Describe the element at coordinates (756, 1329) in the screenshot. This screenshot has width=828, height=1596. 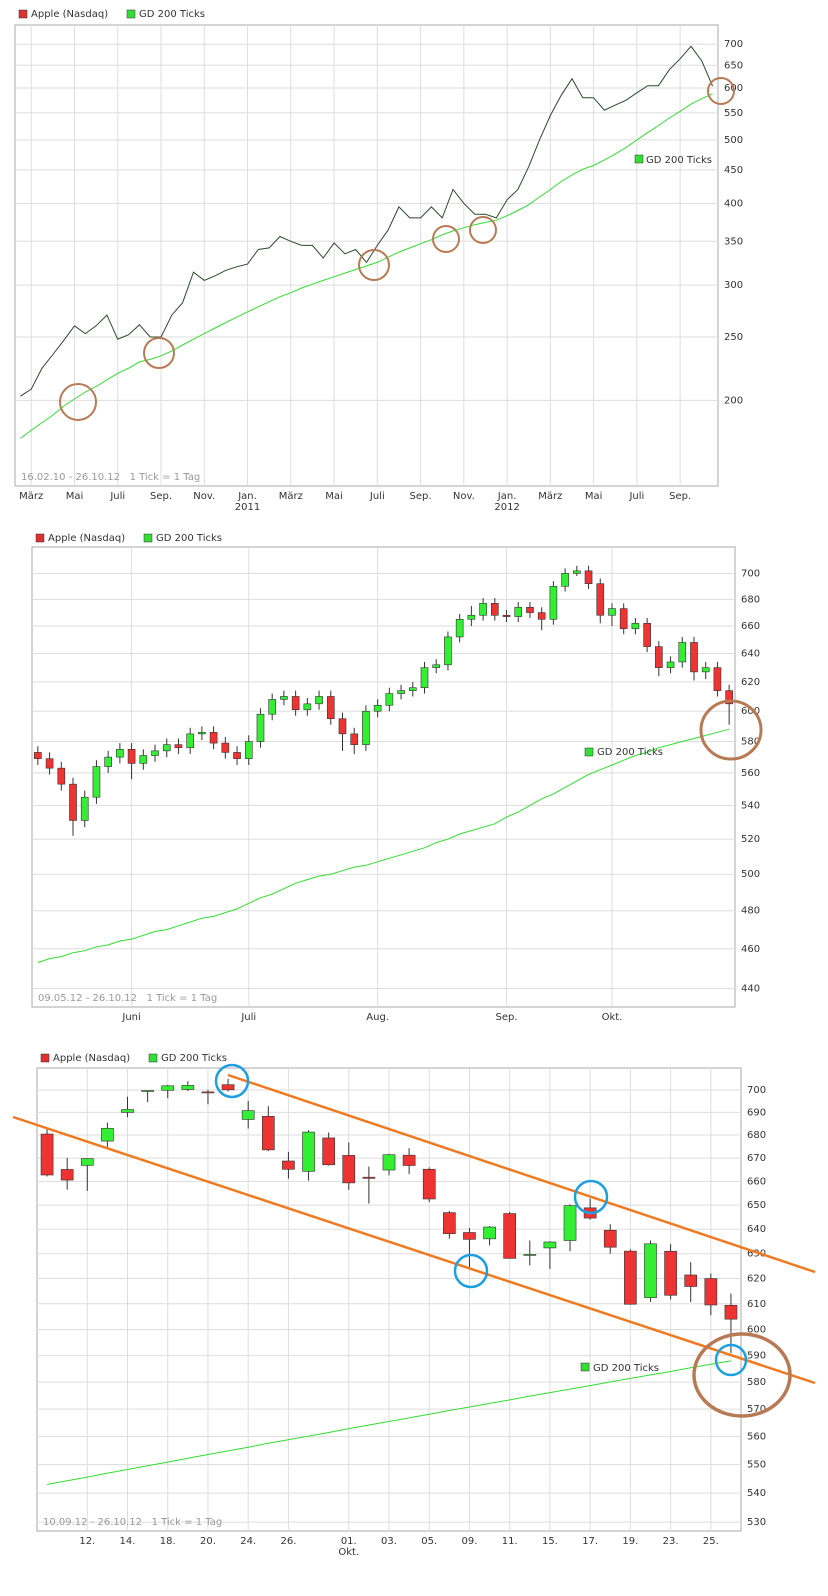
I see `y-tick-label: 600` at that location.